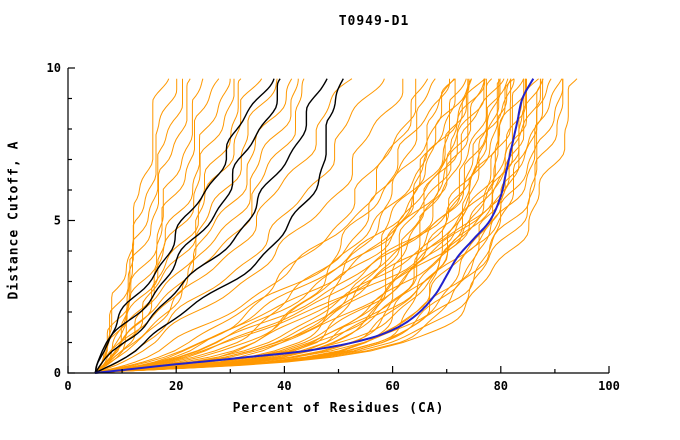 The height and width of the screenshot is (440, 680). What do you see at coordinates (57, 373) in the screenshot?
I see `y-tick-label: 0` at bounding box center [57, 373].